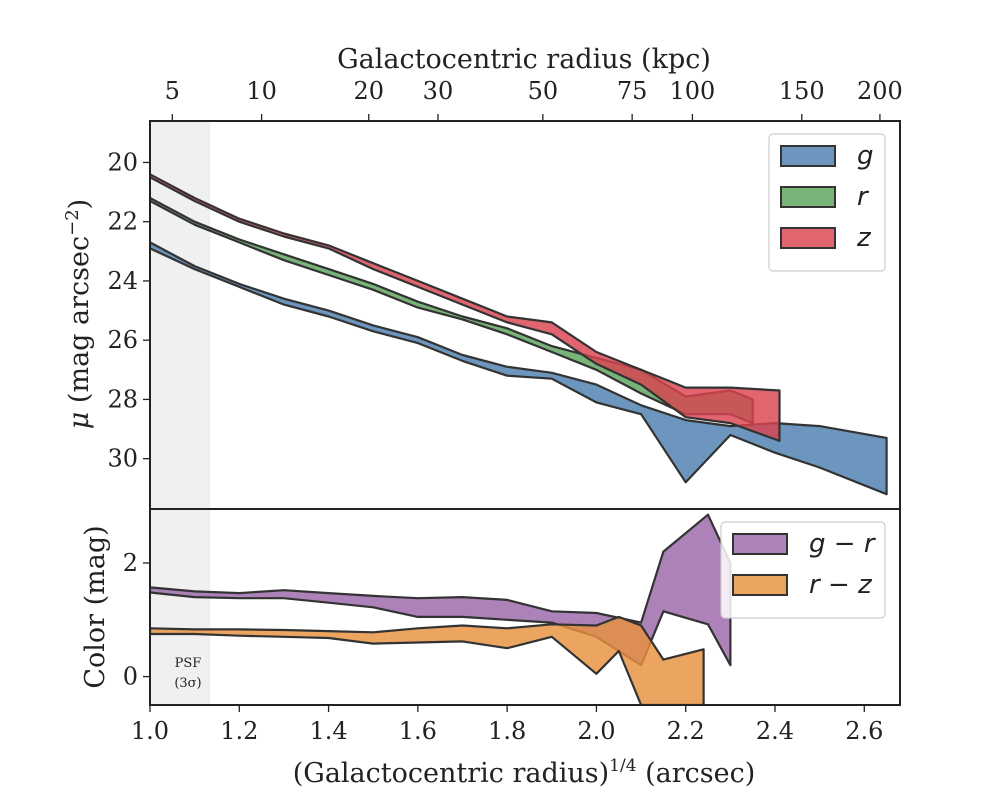  Describe the element at coordinates (843, 544) in the screenshot. I see `legend-label: g − r` at that location.